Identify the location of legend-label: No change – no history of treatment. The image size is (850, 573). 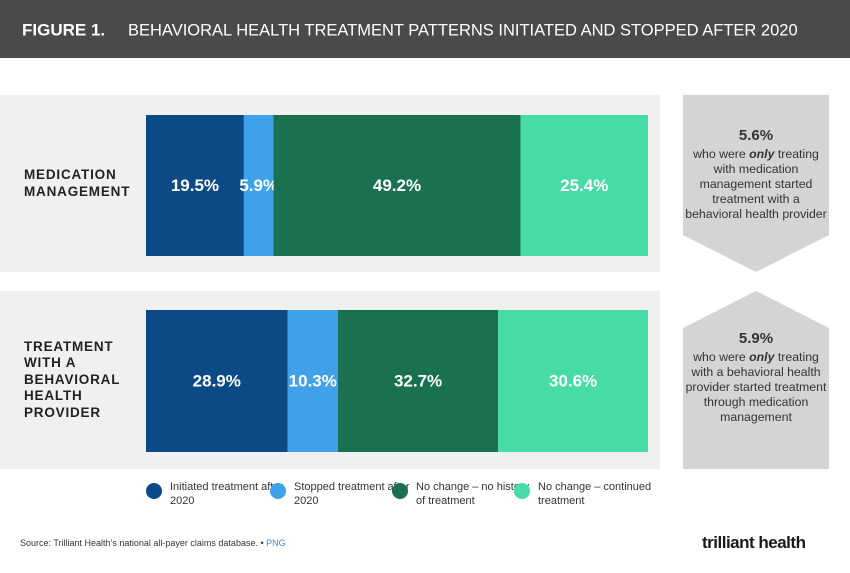
(473, 494).